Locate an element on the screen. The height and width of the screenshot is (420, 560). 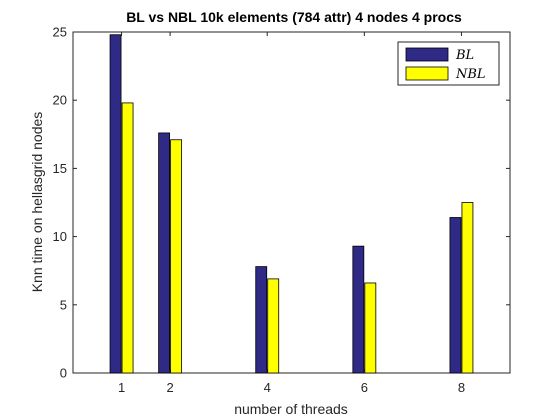
y-tick-label: 5 is located at coordinates (63, 304).